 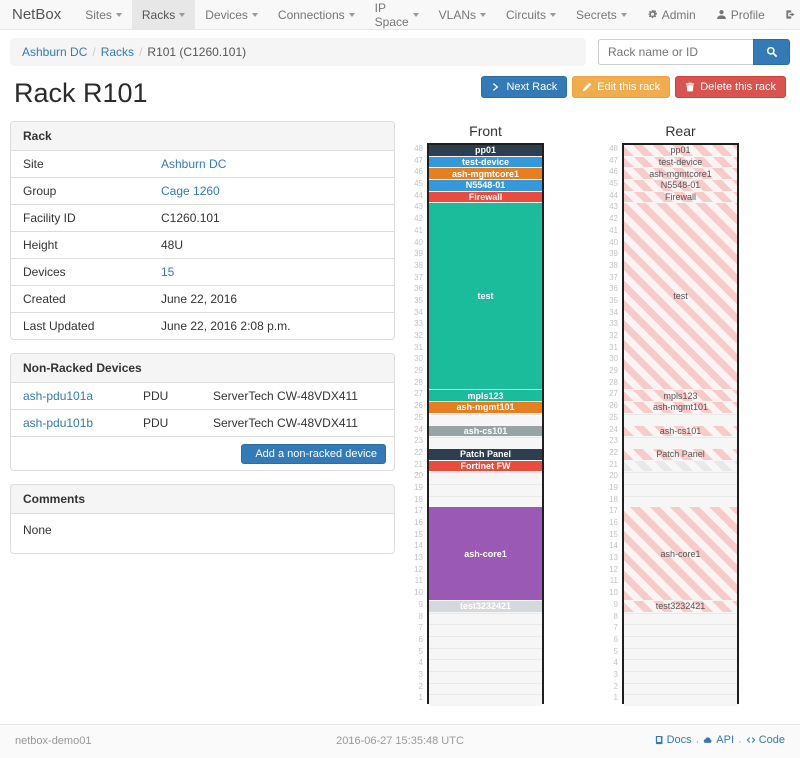 I want to click on nav-item-label: Circuits, so click(x=526, y=15).